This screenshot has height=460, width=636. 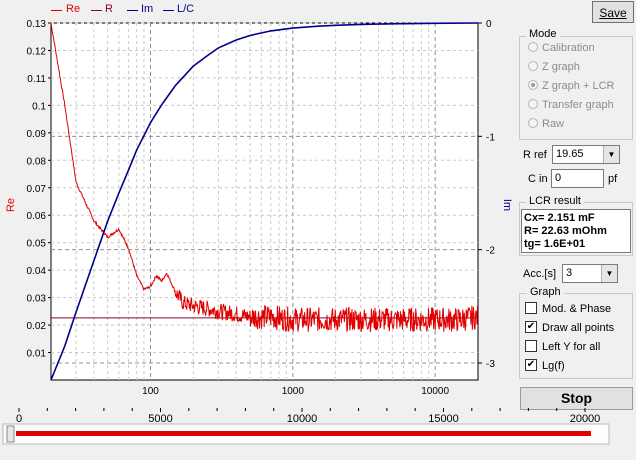 What do you see at coordinates (302, 419) in the screenshot?
I see `slider-tick-label: 10000` at bounding box center [302, 419].